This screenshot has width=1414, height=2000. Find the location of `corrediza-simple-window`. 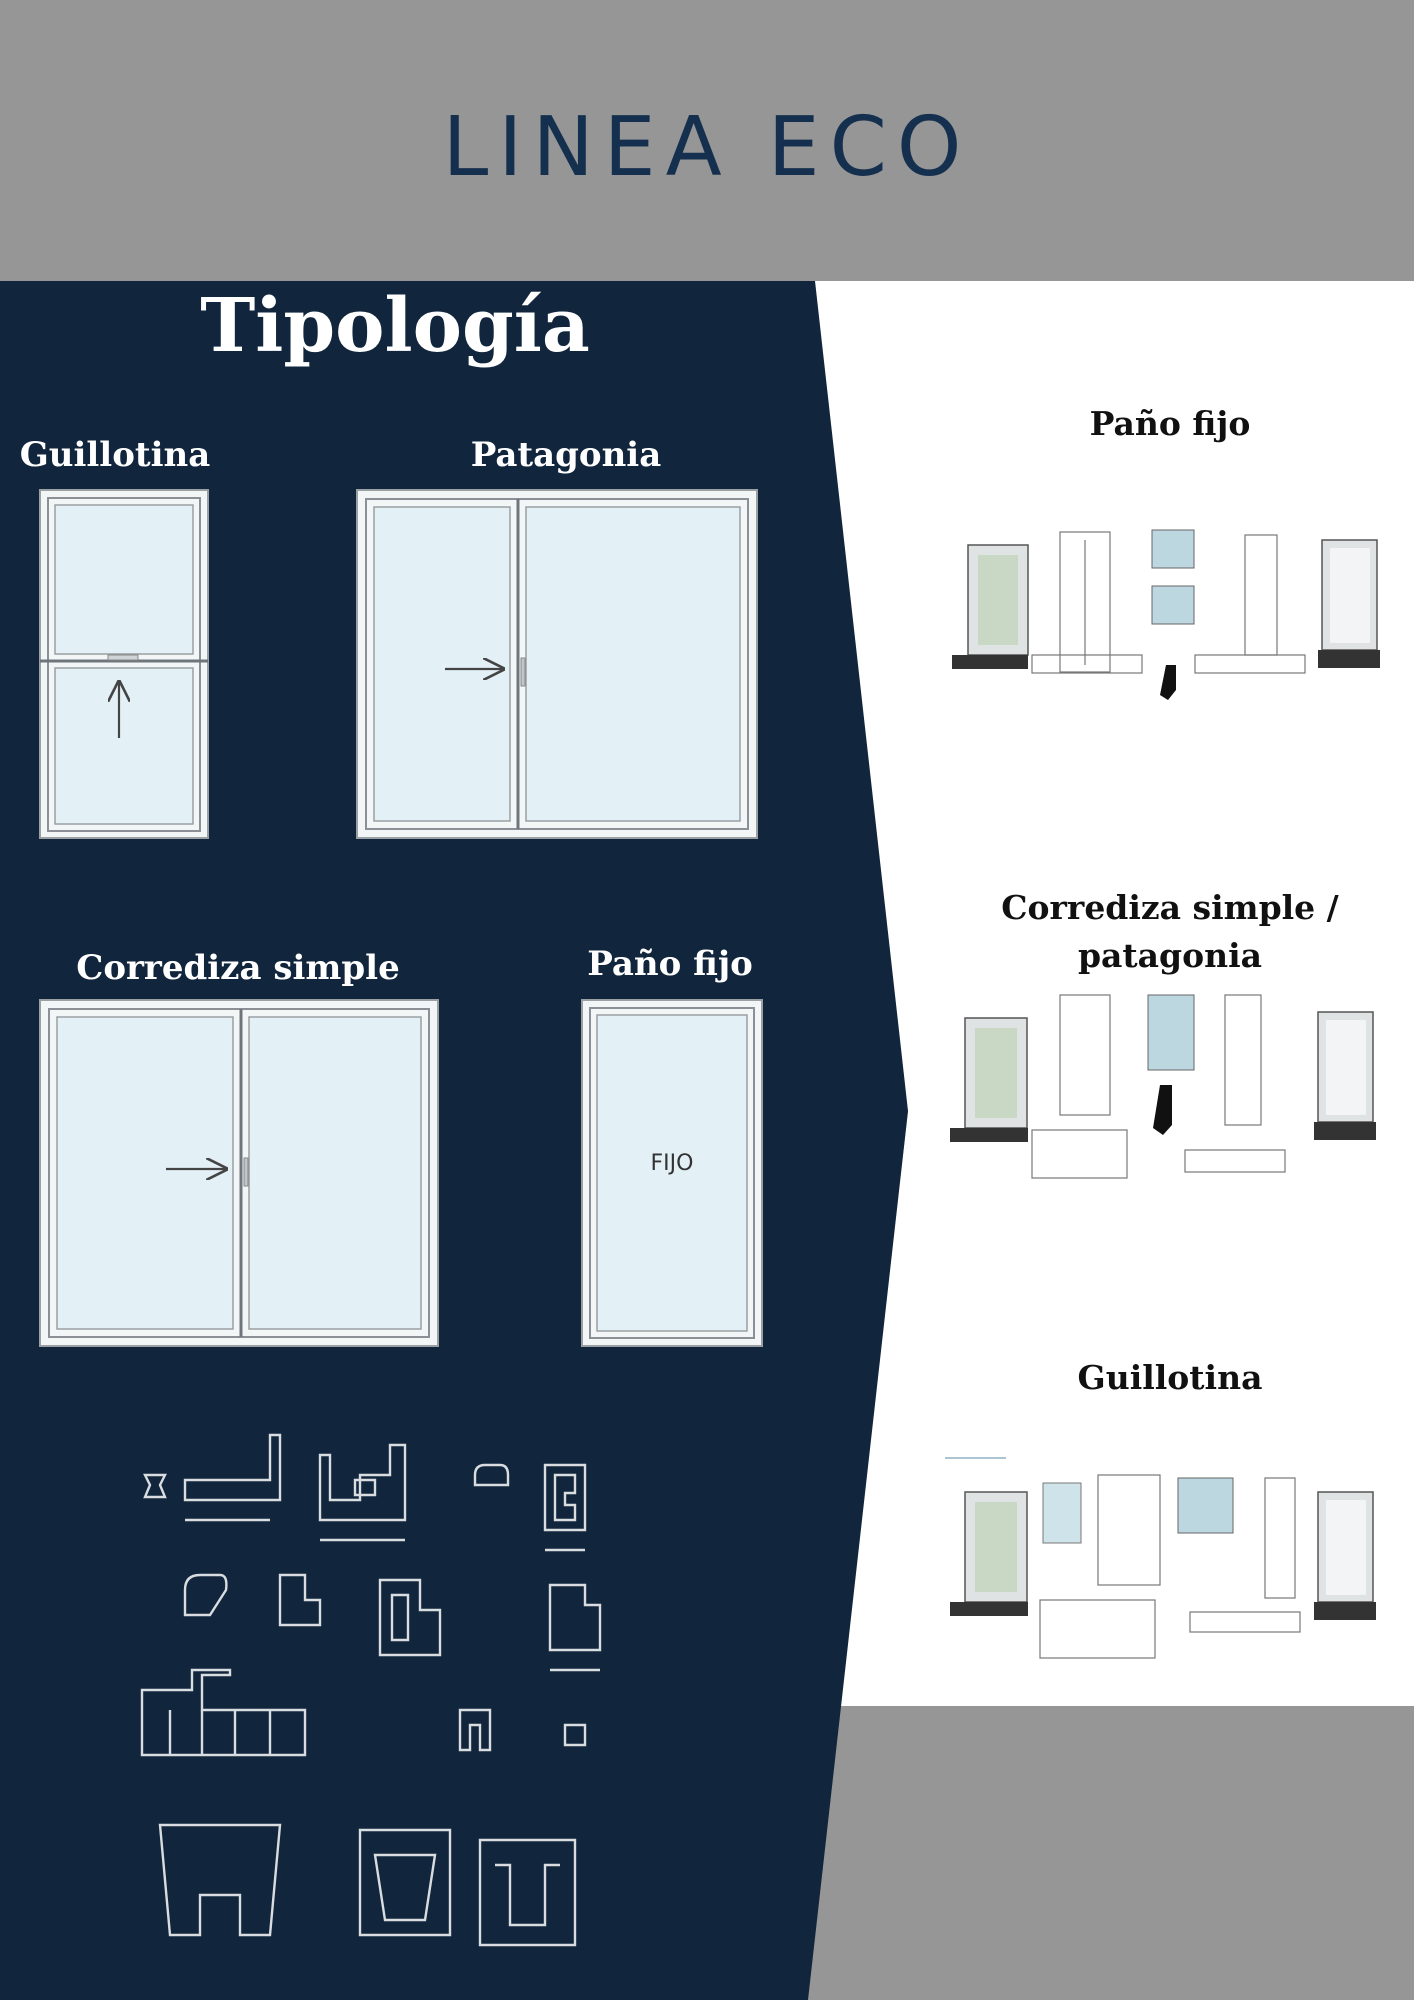

corrediza-simple-window is located at coordinates (239, 1173).